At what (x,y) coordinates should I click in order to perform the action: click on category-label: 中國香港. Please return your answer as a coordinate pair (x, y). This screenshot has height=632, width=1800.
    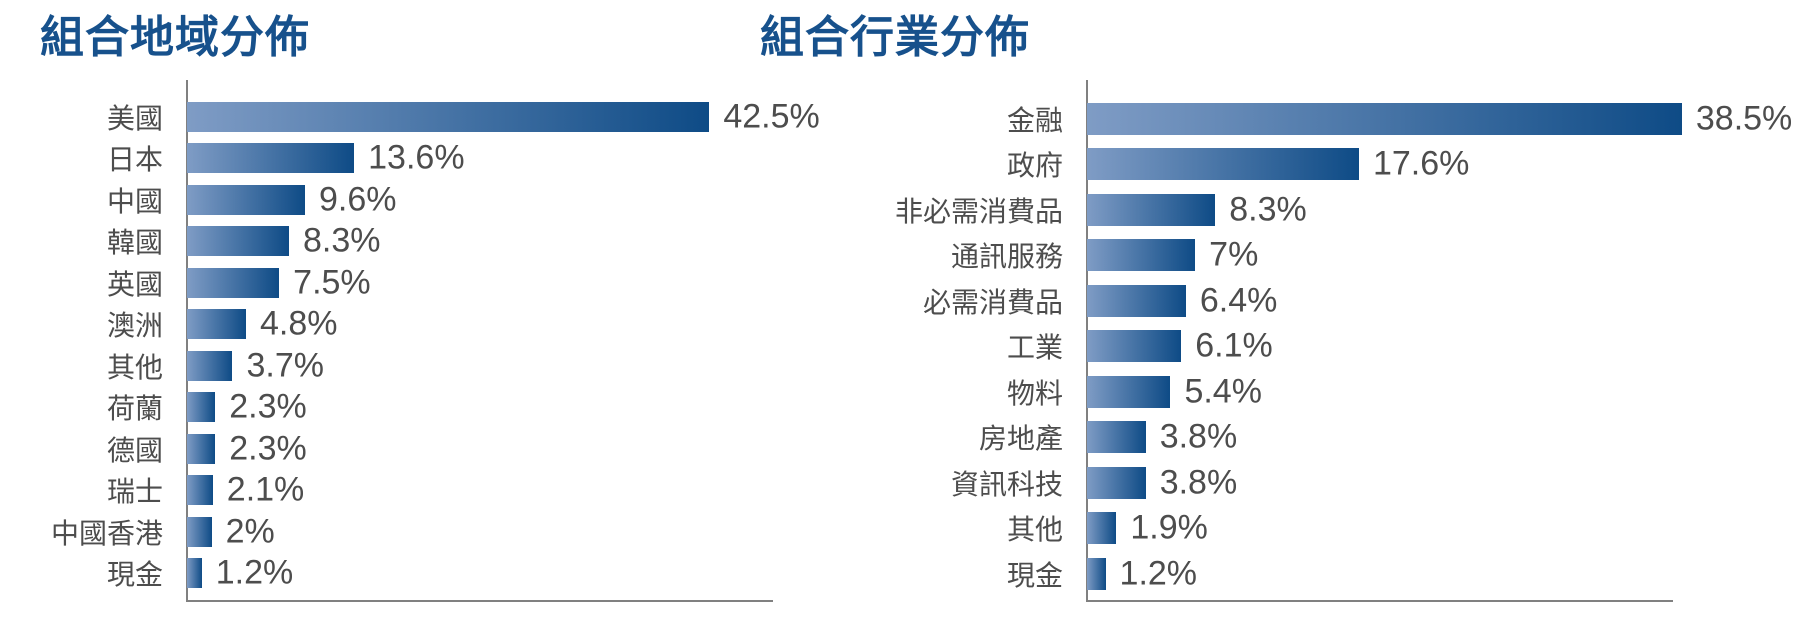
    Looking at the image, I should click on (106, 533).